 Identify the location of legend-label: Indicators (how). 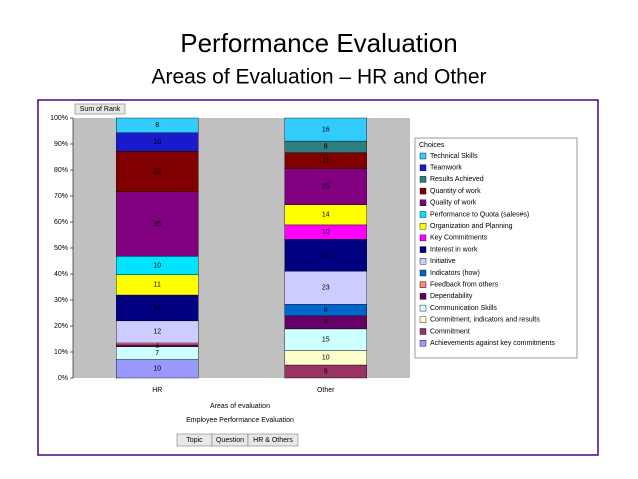
(455, 273).